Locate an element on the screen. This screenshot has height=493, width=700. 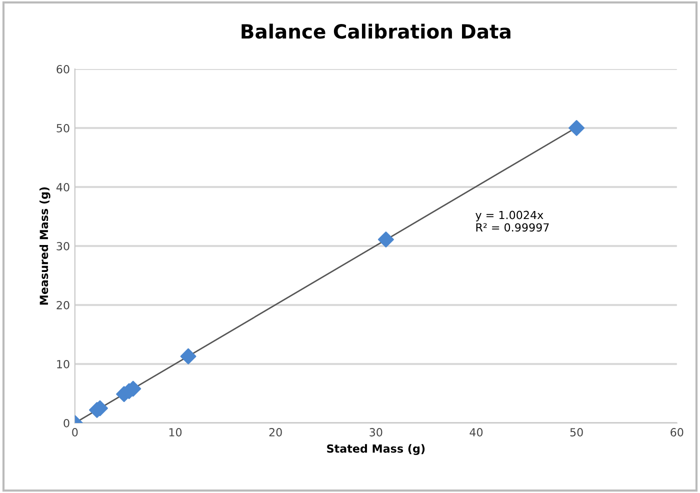
x-tick-label: 60 is located at coordinates (677, 432).